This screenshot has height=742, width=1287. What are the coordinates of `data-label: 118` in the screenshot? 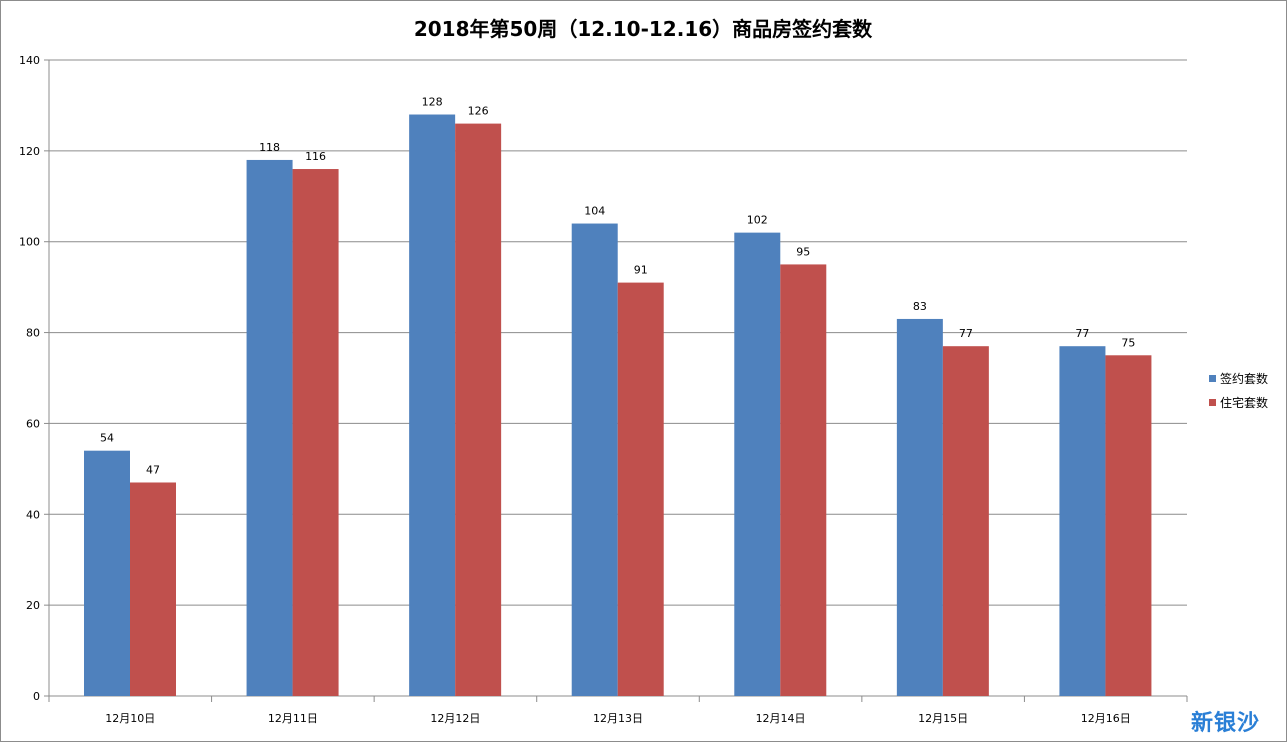 It's located at (269, 147).